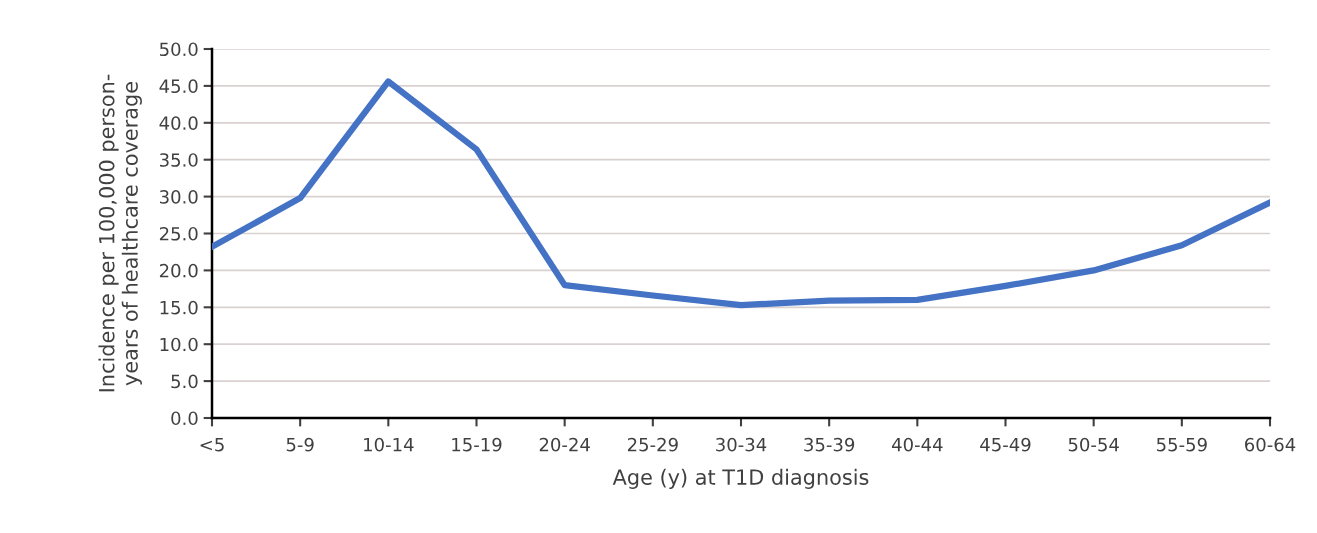  I want to click on y-tick-label: 10.0, so click(179, 344).